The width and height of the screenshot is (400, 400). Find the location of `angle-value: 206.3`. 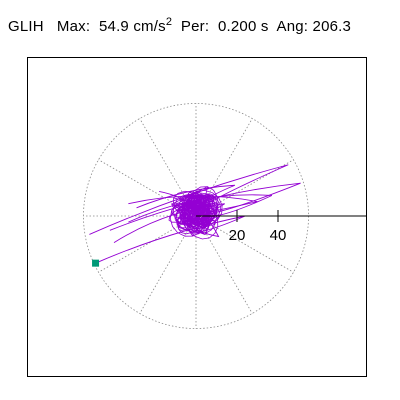

angle-value: 206.3 is located at coordinates (332, 26).